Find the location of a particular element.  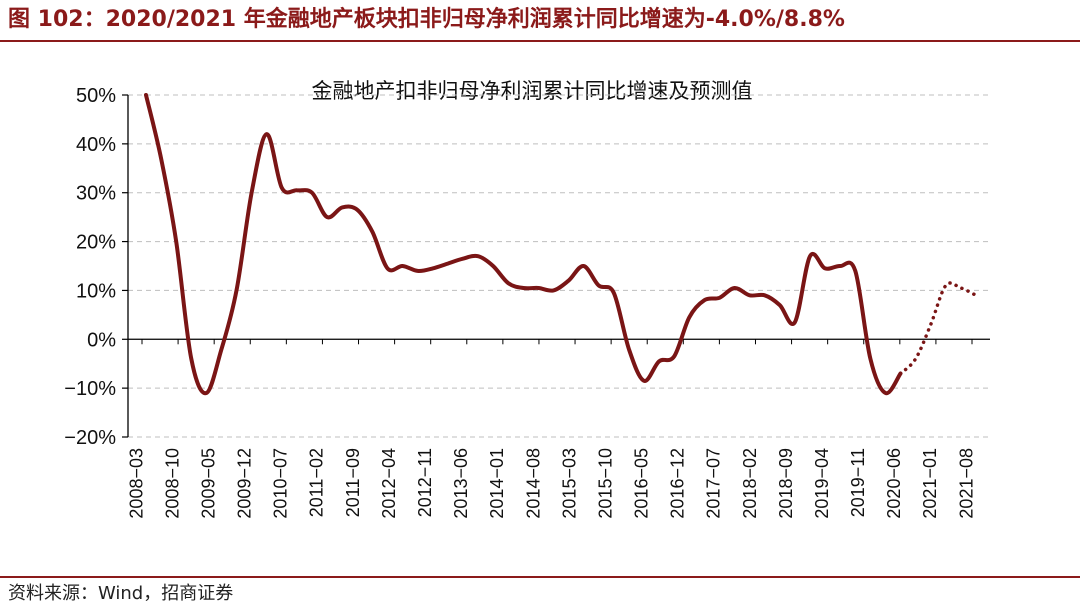

y-tick-label: 20% is located at coordinates (96, 243).